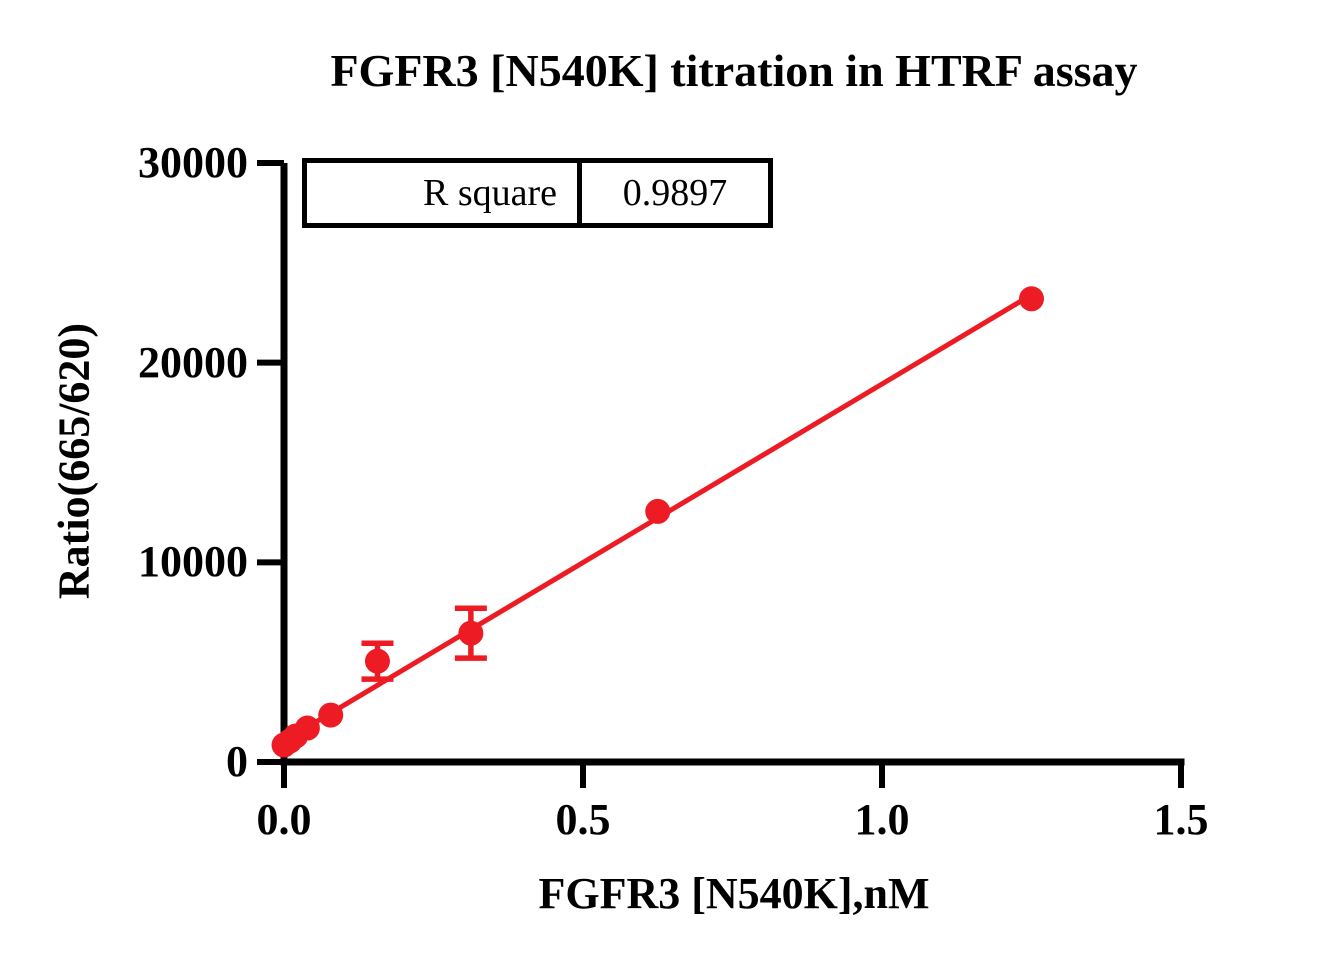  Describe the element at coordinates (193, 362) in the screenshot. I see `y-tick-label: 20000` at that location.